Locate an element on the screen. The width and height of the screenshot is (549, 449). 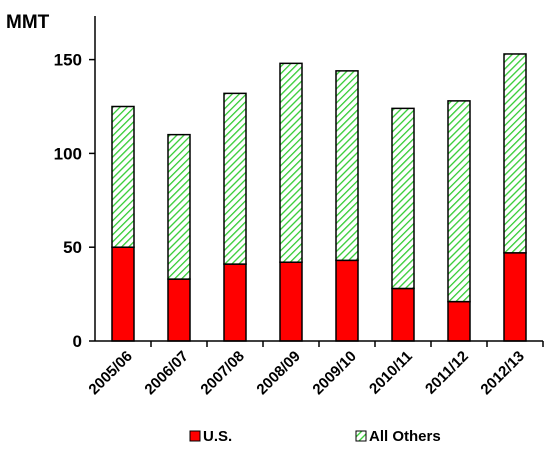
y-tick-label: 50 is located at coordinates (72, 247).